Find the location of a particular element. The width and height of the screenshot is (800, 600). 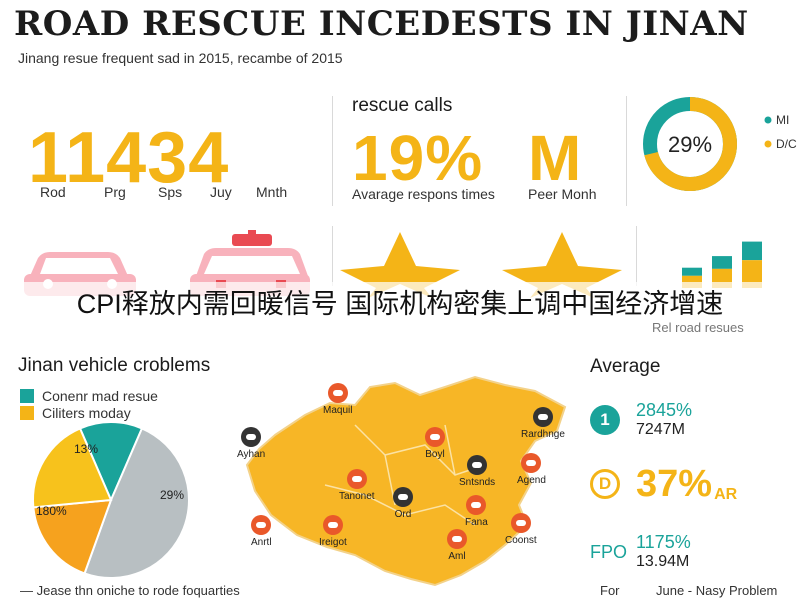

average-badge: 1 is located at coordinates (605, 420).